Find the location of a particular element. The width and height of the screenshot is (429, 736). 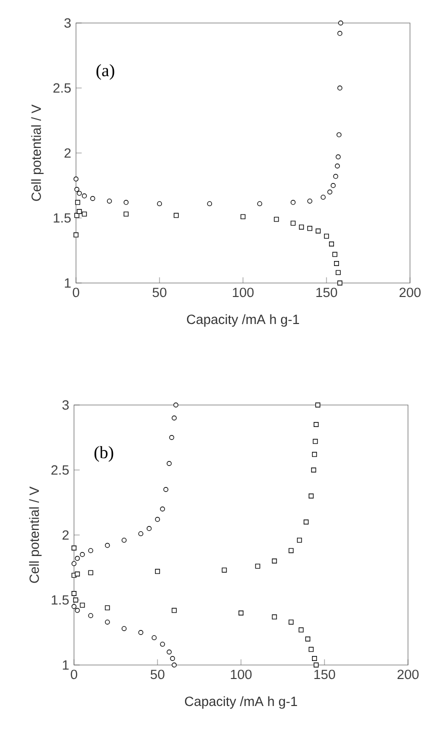

annotation: (b) is located at coordinates (104, 454).